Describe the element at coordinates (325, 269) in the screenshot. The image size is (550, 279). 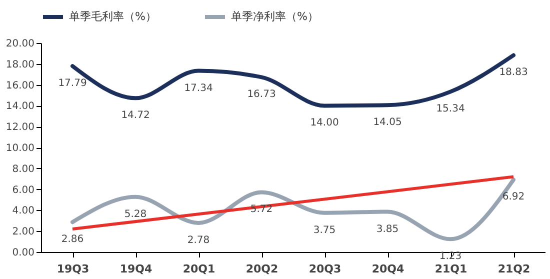
I see `x-tick-label: 20Q3` at that location.